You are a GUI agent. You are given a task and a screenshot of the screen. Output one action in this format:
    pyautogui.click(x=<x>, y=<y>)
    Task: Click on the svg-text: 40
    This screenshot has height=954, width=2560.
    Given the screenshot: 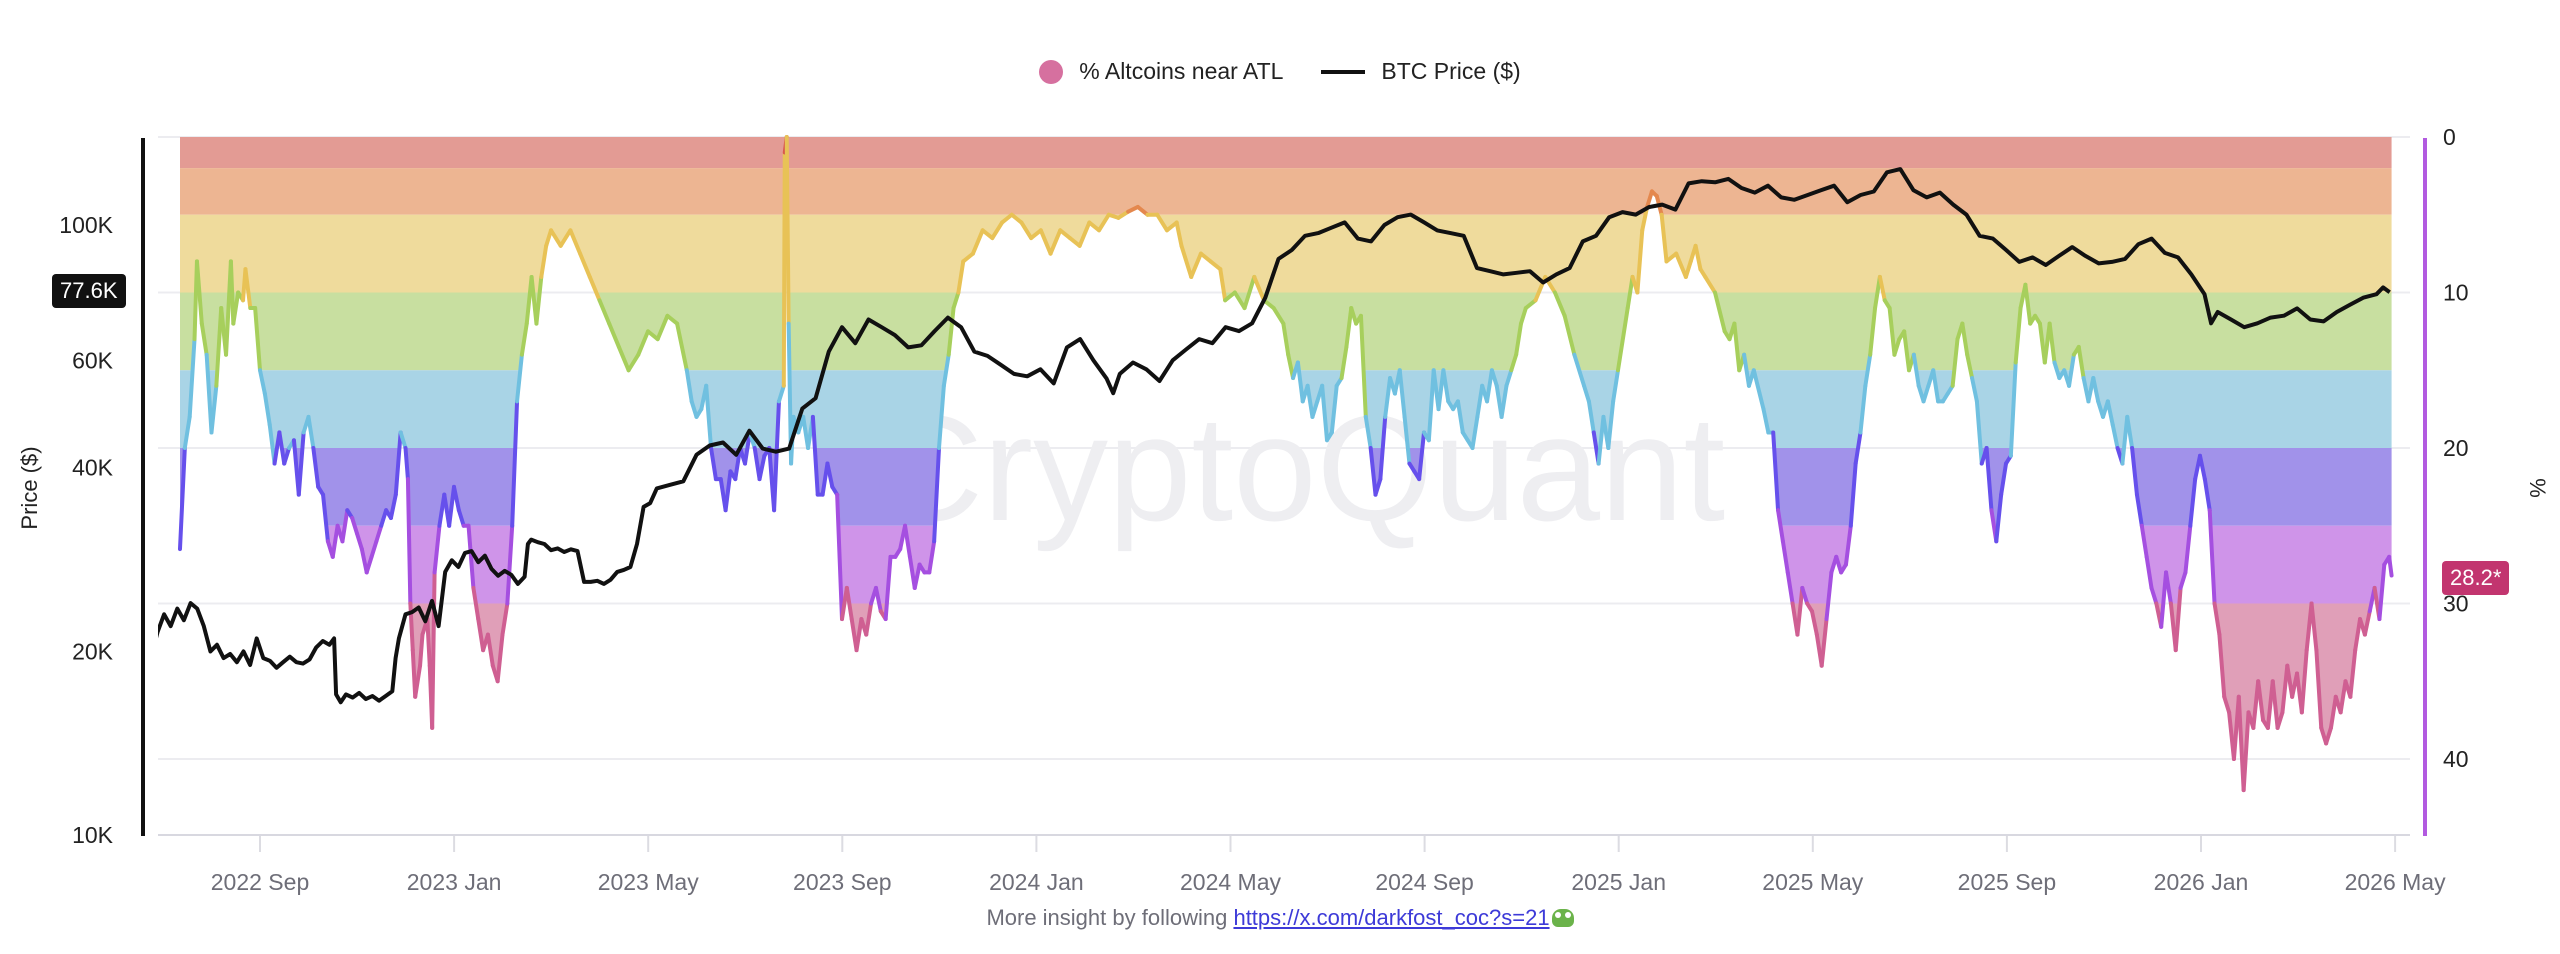 What is the action you would take?
    pyautogui.click(x=2456, y=759)
    